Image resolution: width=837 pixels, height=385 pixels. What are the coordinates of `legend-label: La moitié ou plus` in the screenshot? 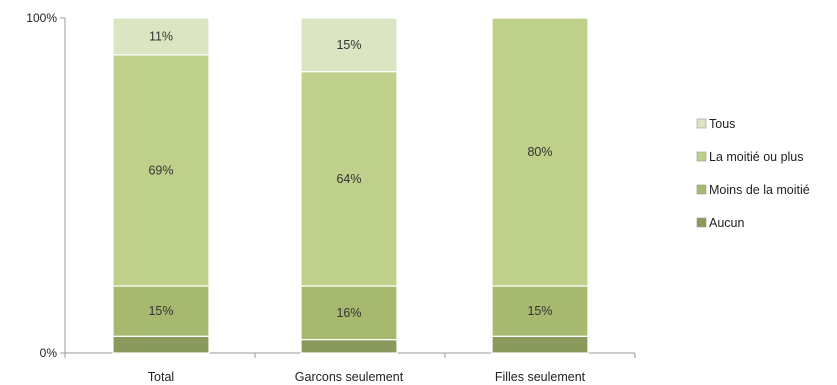 It's located at (756, 157).